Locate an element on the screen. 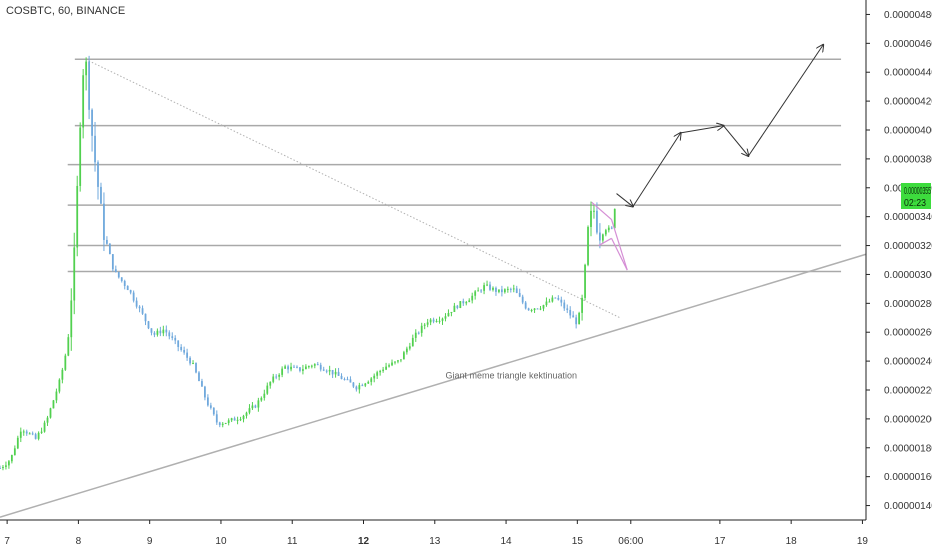  time-tick-label: 06:00 is located at coordinates (630, 541).